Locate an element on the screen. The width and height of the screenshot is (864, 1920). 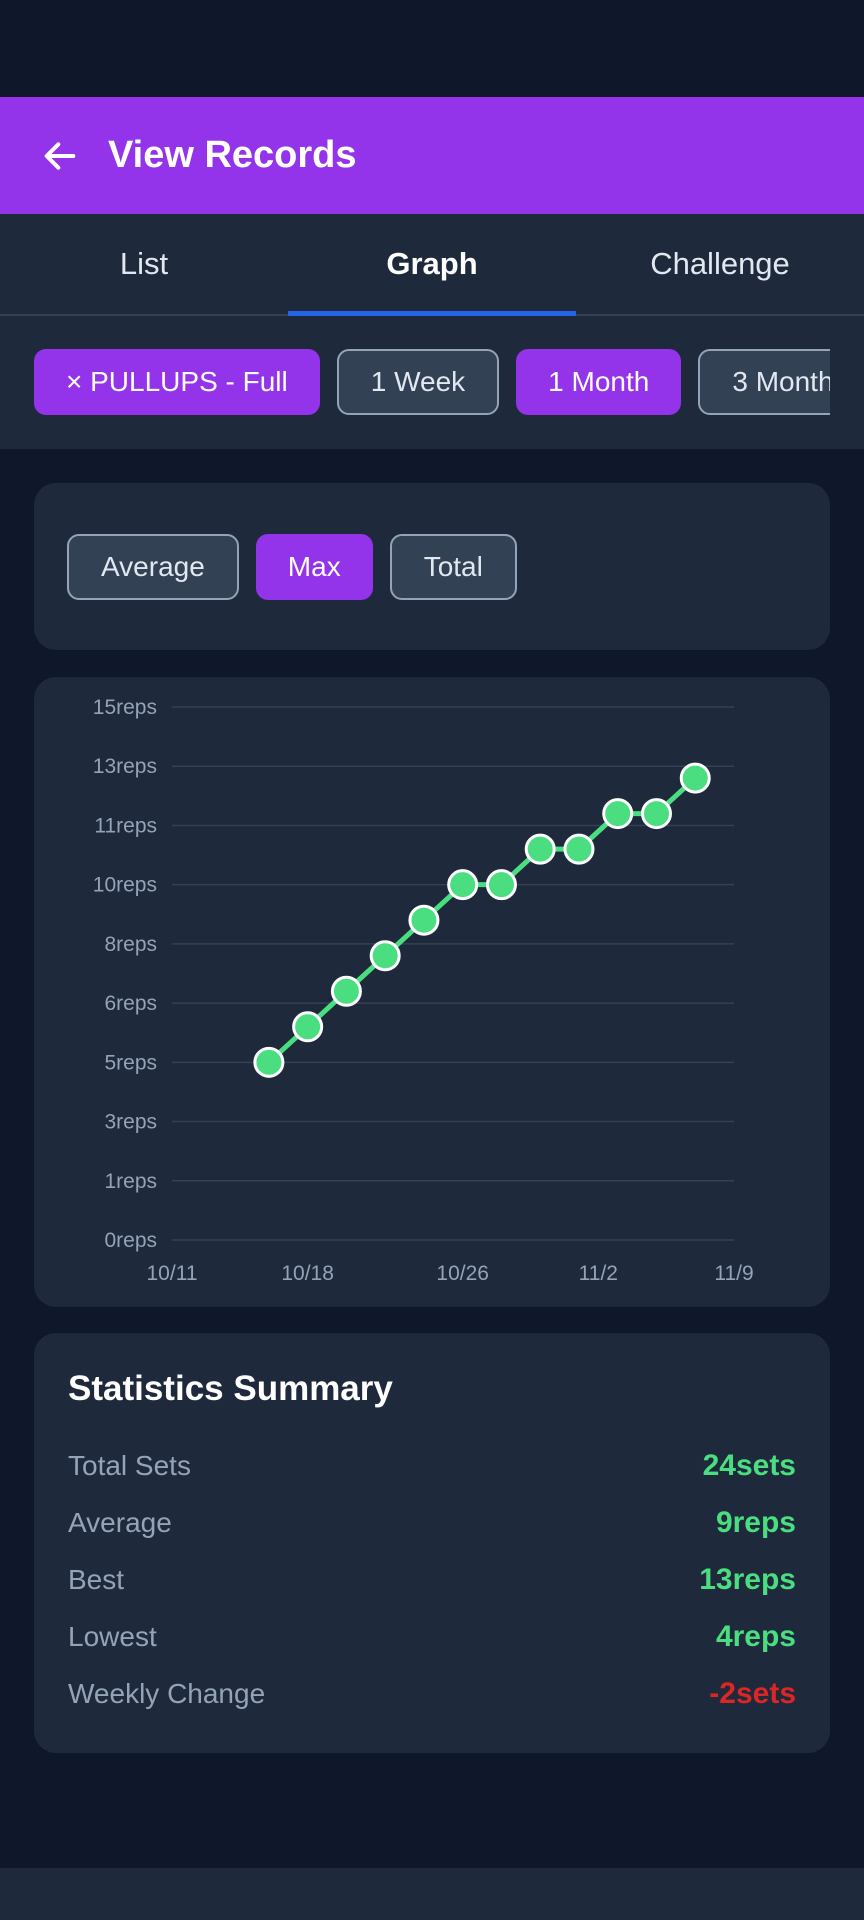
stat-label: Best is located at coordinates (96, 1579).